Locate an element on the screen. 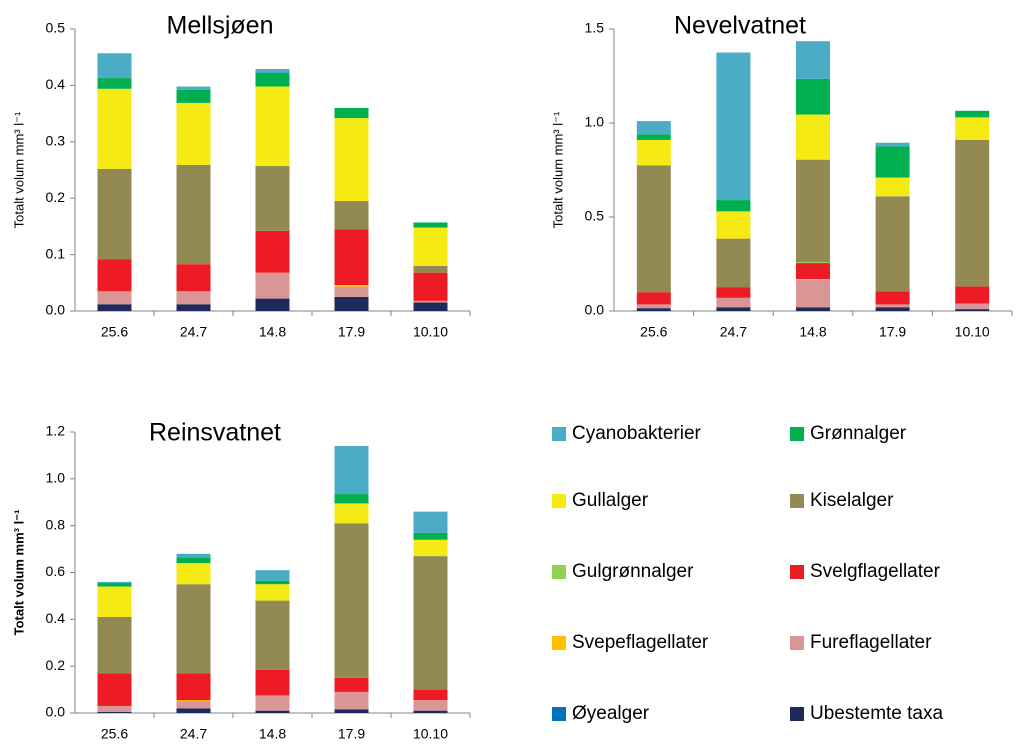  legend-label: Svepeflagellater is located at coordinates (640, 642).